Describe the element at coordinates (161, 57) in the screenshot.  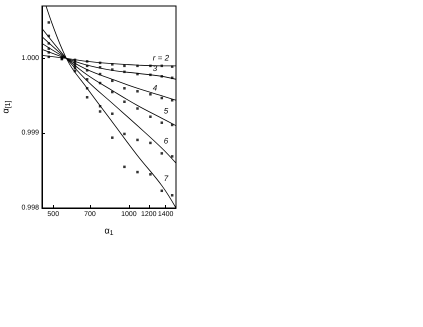
I see `series-label: r = 2` at that location.